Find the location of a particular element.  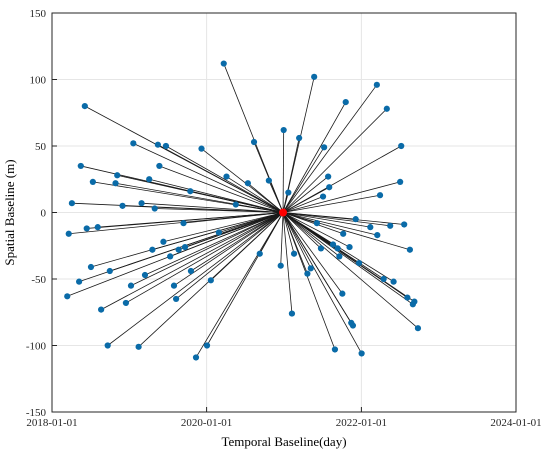

y-tick-label: -50 is located at coordinates (38, 280).